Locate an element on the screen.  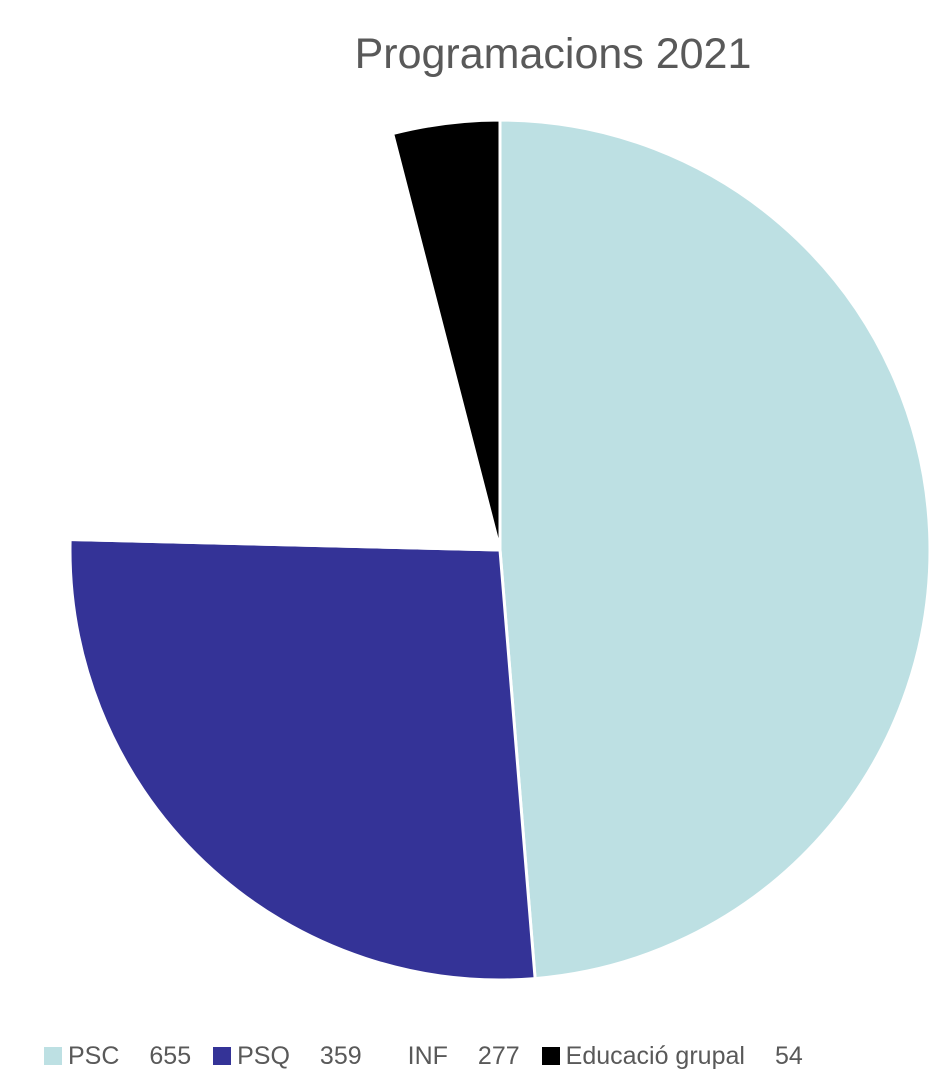
legend-label-inf: INF is located at coordinates (427, 1055).